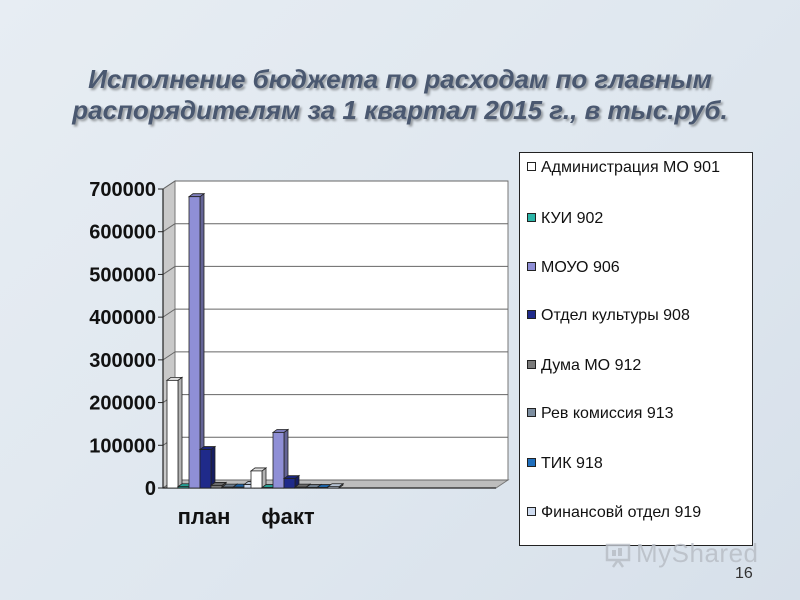 Image resolution: width=800 pixels, height=600 pixels. Describe the element at coordinates (122, 404) in the screenshot. I see `y-tick-label: 200000` at that location.